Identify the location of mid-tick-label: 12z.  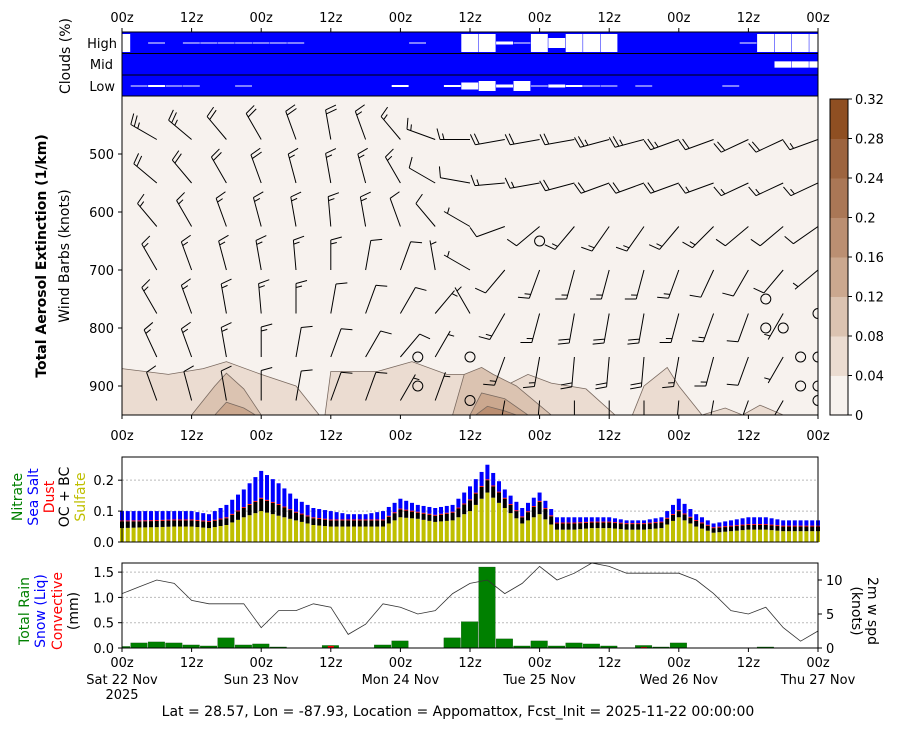
(749, 436).